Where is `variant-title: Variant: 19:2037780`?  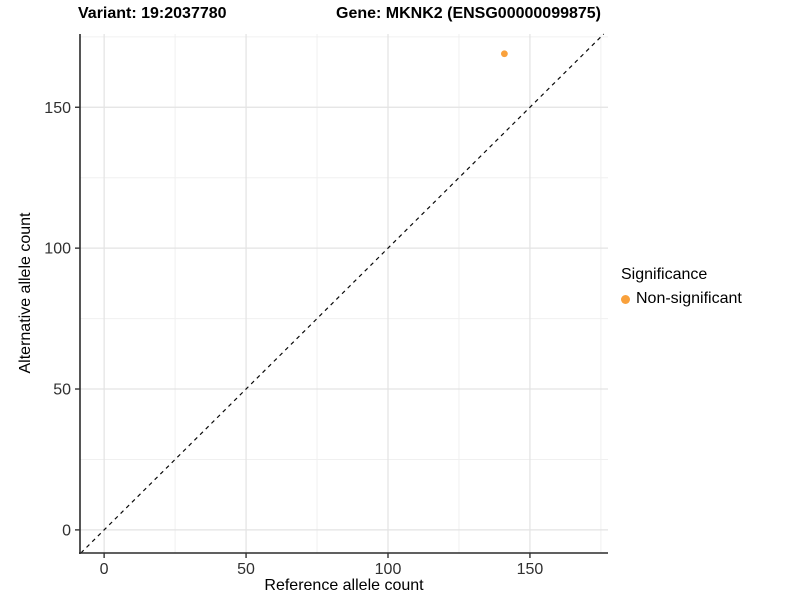 variant-title: Variant: 19:2037780 is located at coordinates (152, 13).